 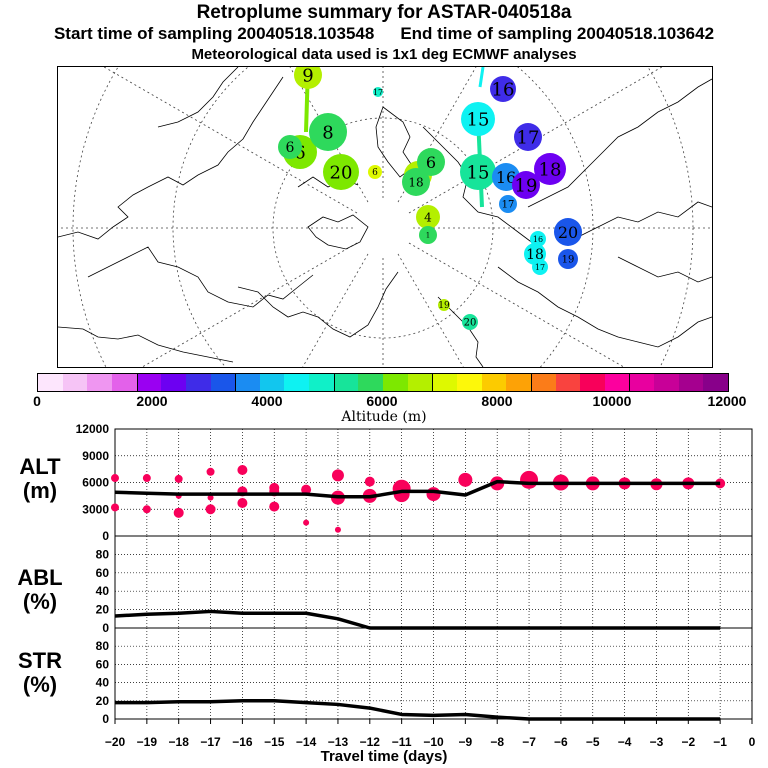 What do you see at coordinates (40, 590) in the screenshot?
I see `abl-panel-label: ABL (%)` at bounding box center [40, 590].